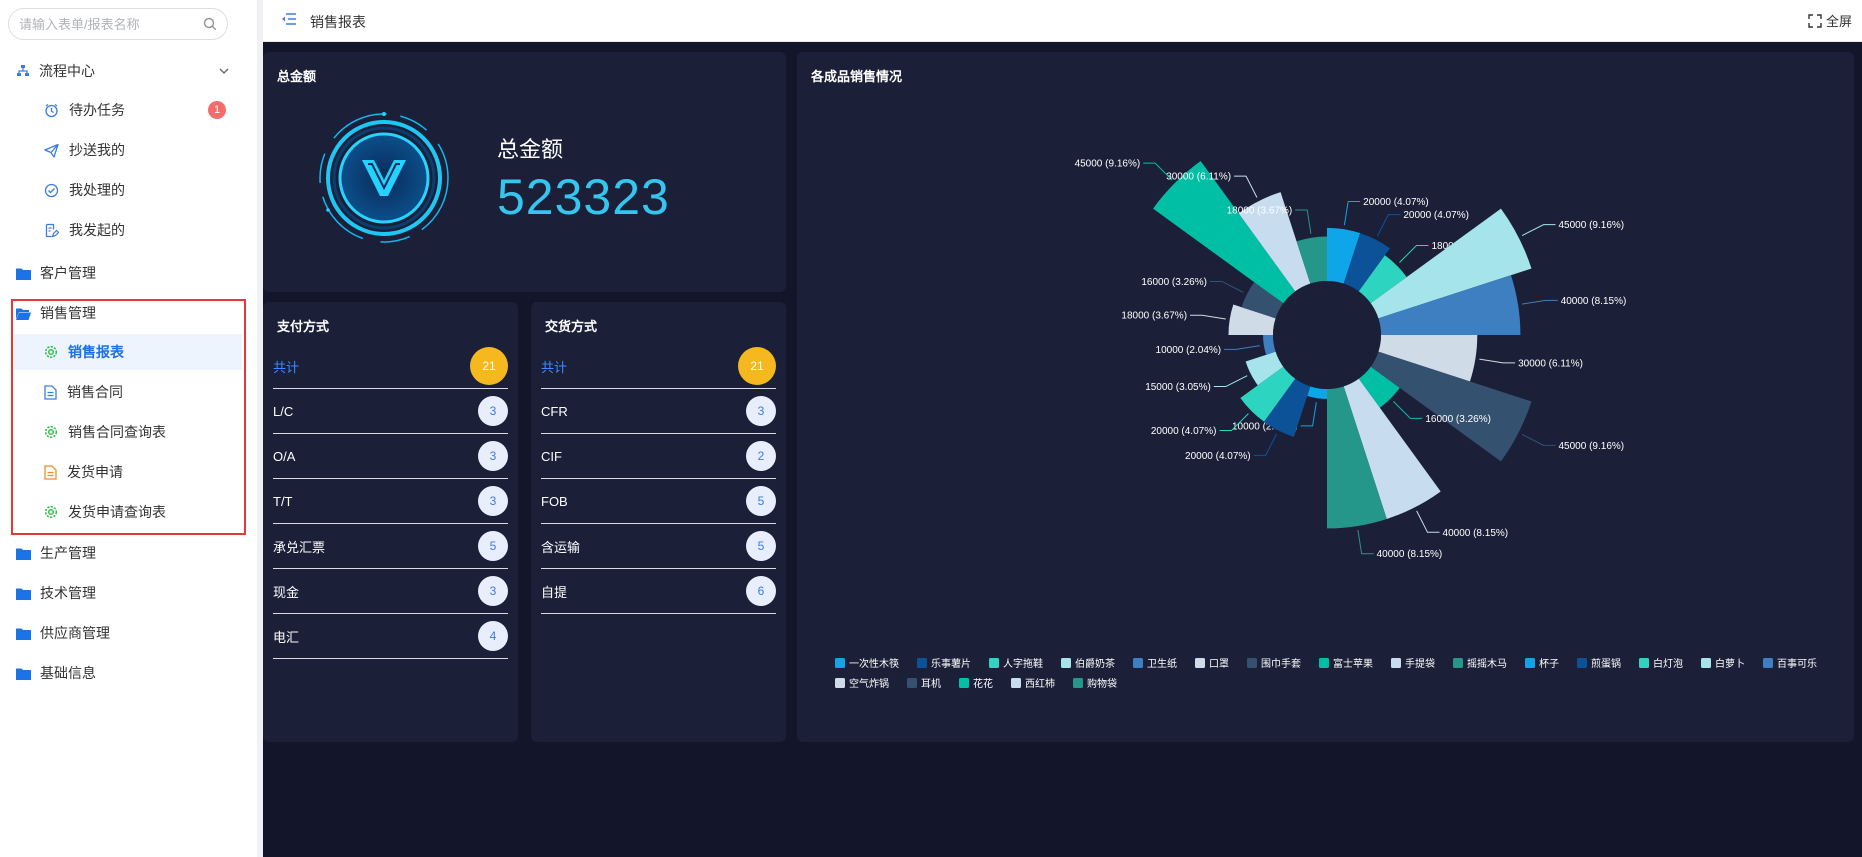  What do you see at coordinates (390, 546) in the screenshot?
I see `payment-method-row: 承兑汇票 5` at bounding box center [390, 546].